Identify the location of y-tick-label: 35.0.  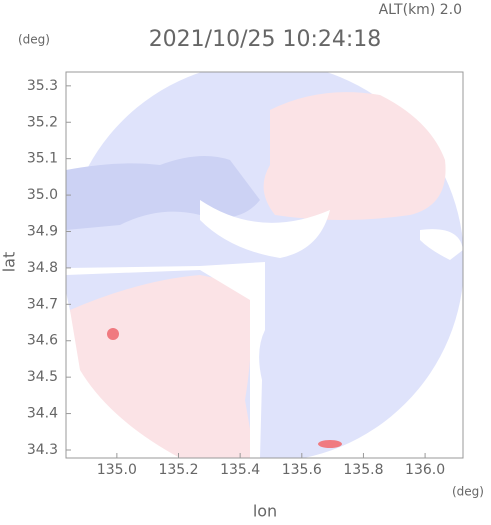
(42, 195).